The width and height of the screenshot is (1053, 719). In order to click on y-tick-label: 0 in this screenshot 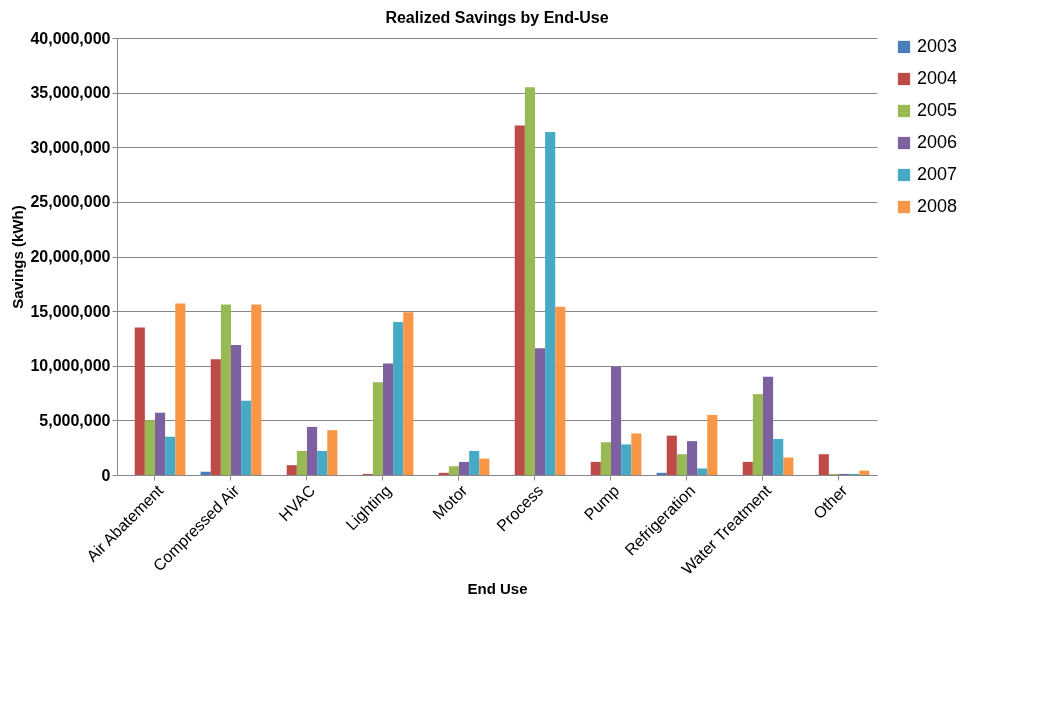, I will do `click(106, 475)`.